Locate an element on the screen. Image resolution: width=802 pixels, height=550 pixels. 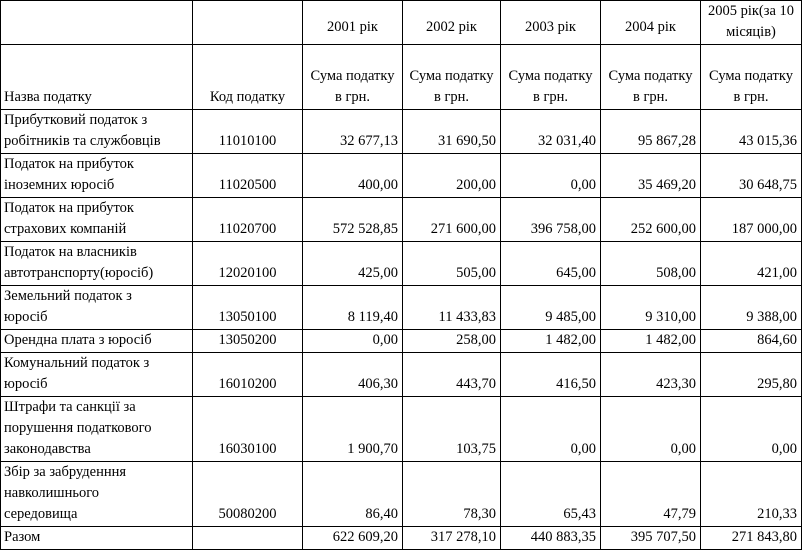
tax-name-cell: Орендна плата з юросіб is located at coordinates (96, 341).